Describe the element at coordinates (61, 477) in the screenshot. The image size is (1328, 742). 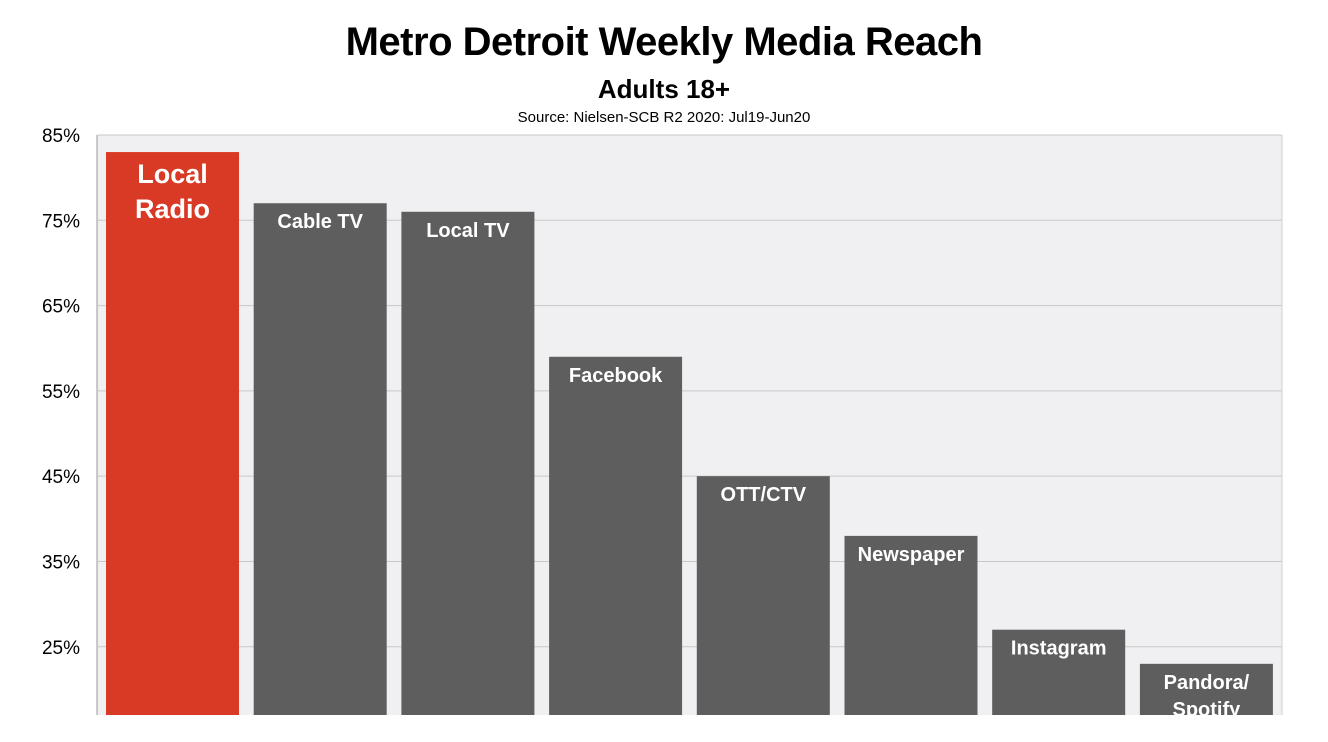
I see `y-tick-label: 45%` at that location.